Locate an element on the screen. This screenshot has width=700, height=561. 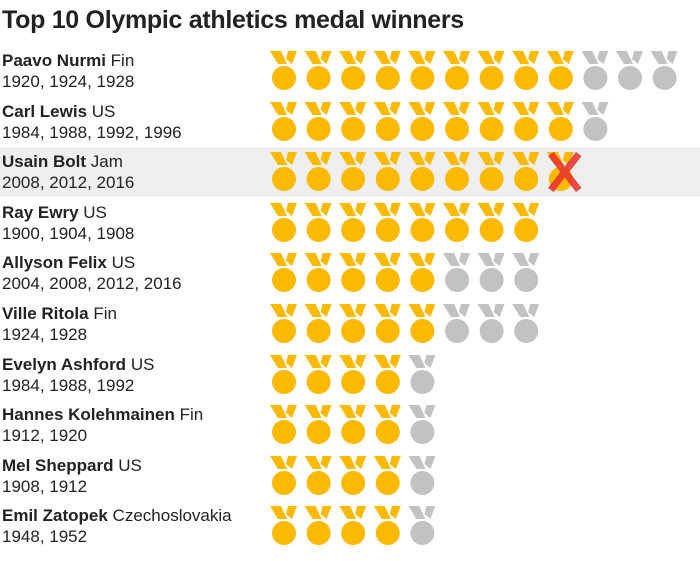
athlete-label: Evelyn Ashford US 1984, 1988, 1992 is located at coordinates (78, 375).